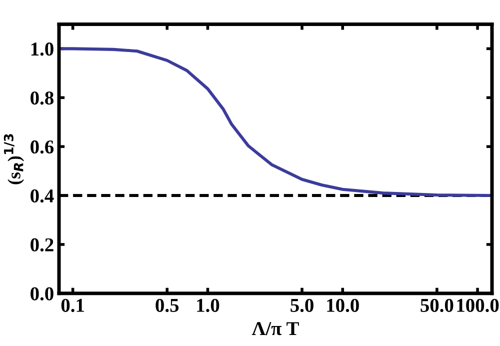  Describe the element at coordinates (167, 305) in the screenshot. I see `x-tick-label: 0.5` at that location.